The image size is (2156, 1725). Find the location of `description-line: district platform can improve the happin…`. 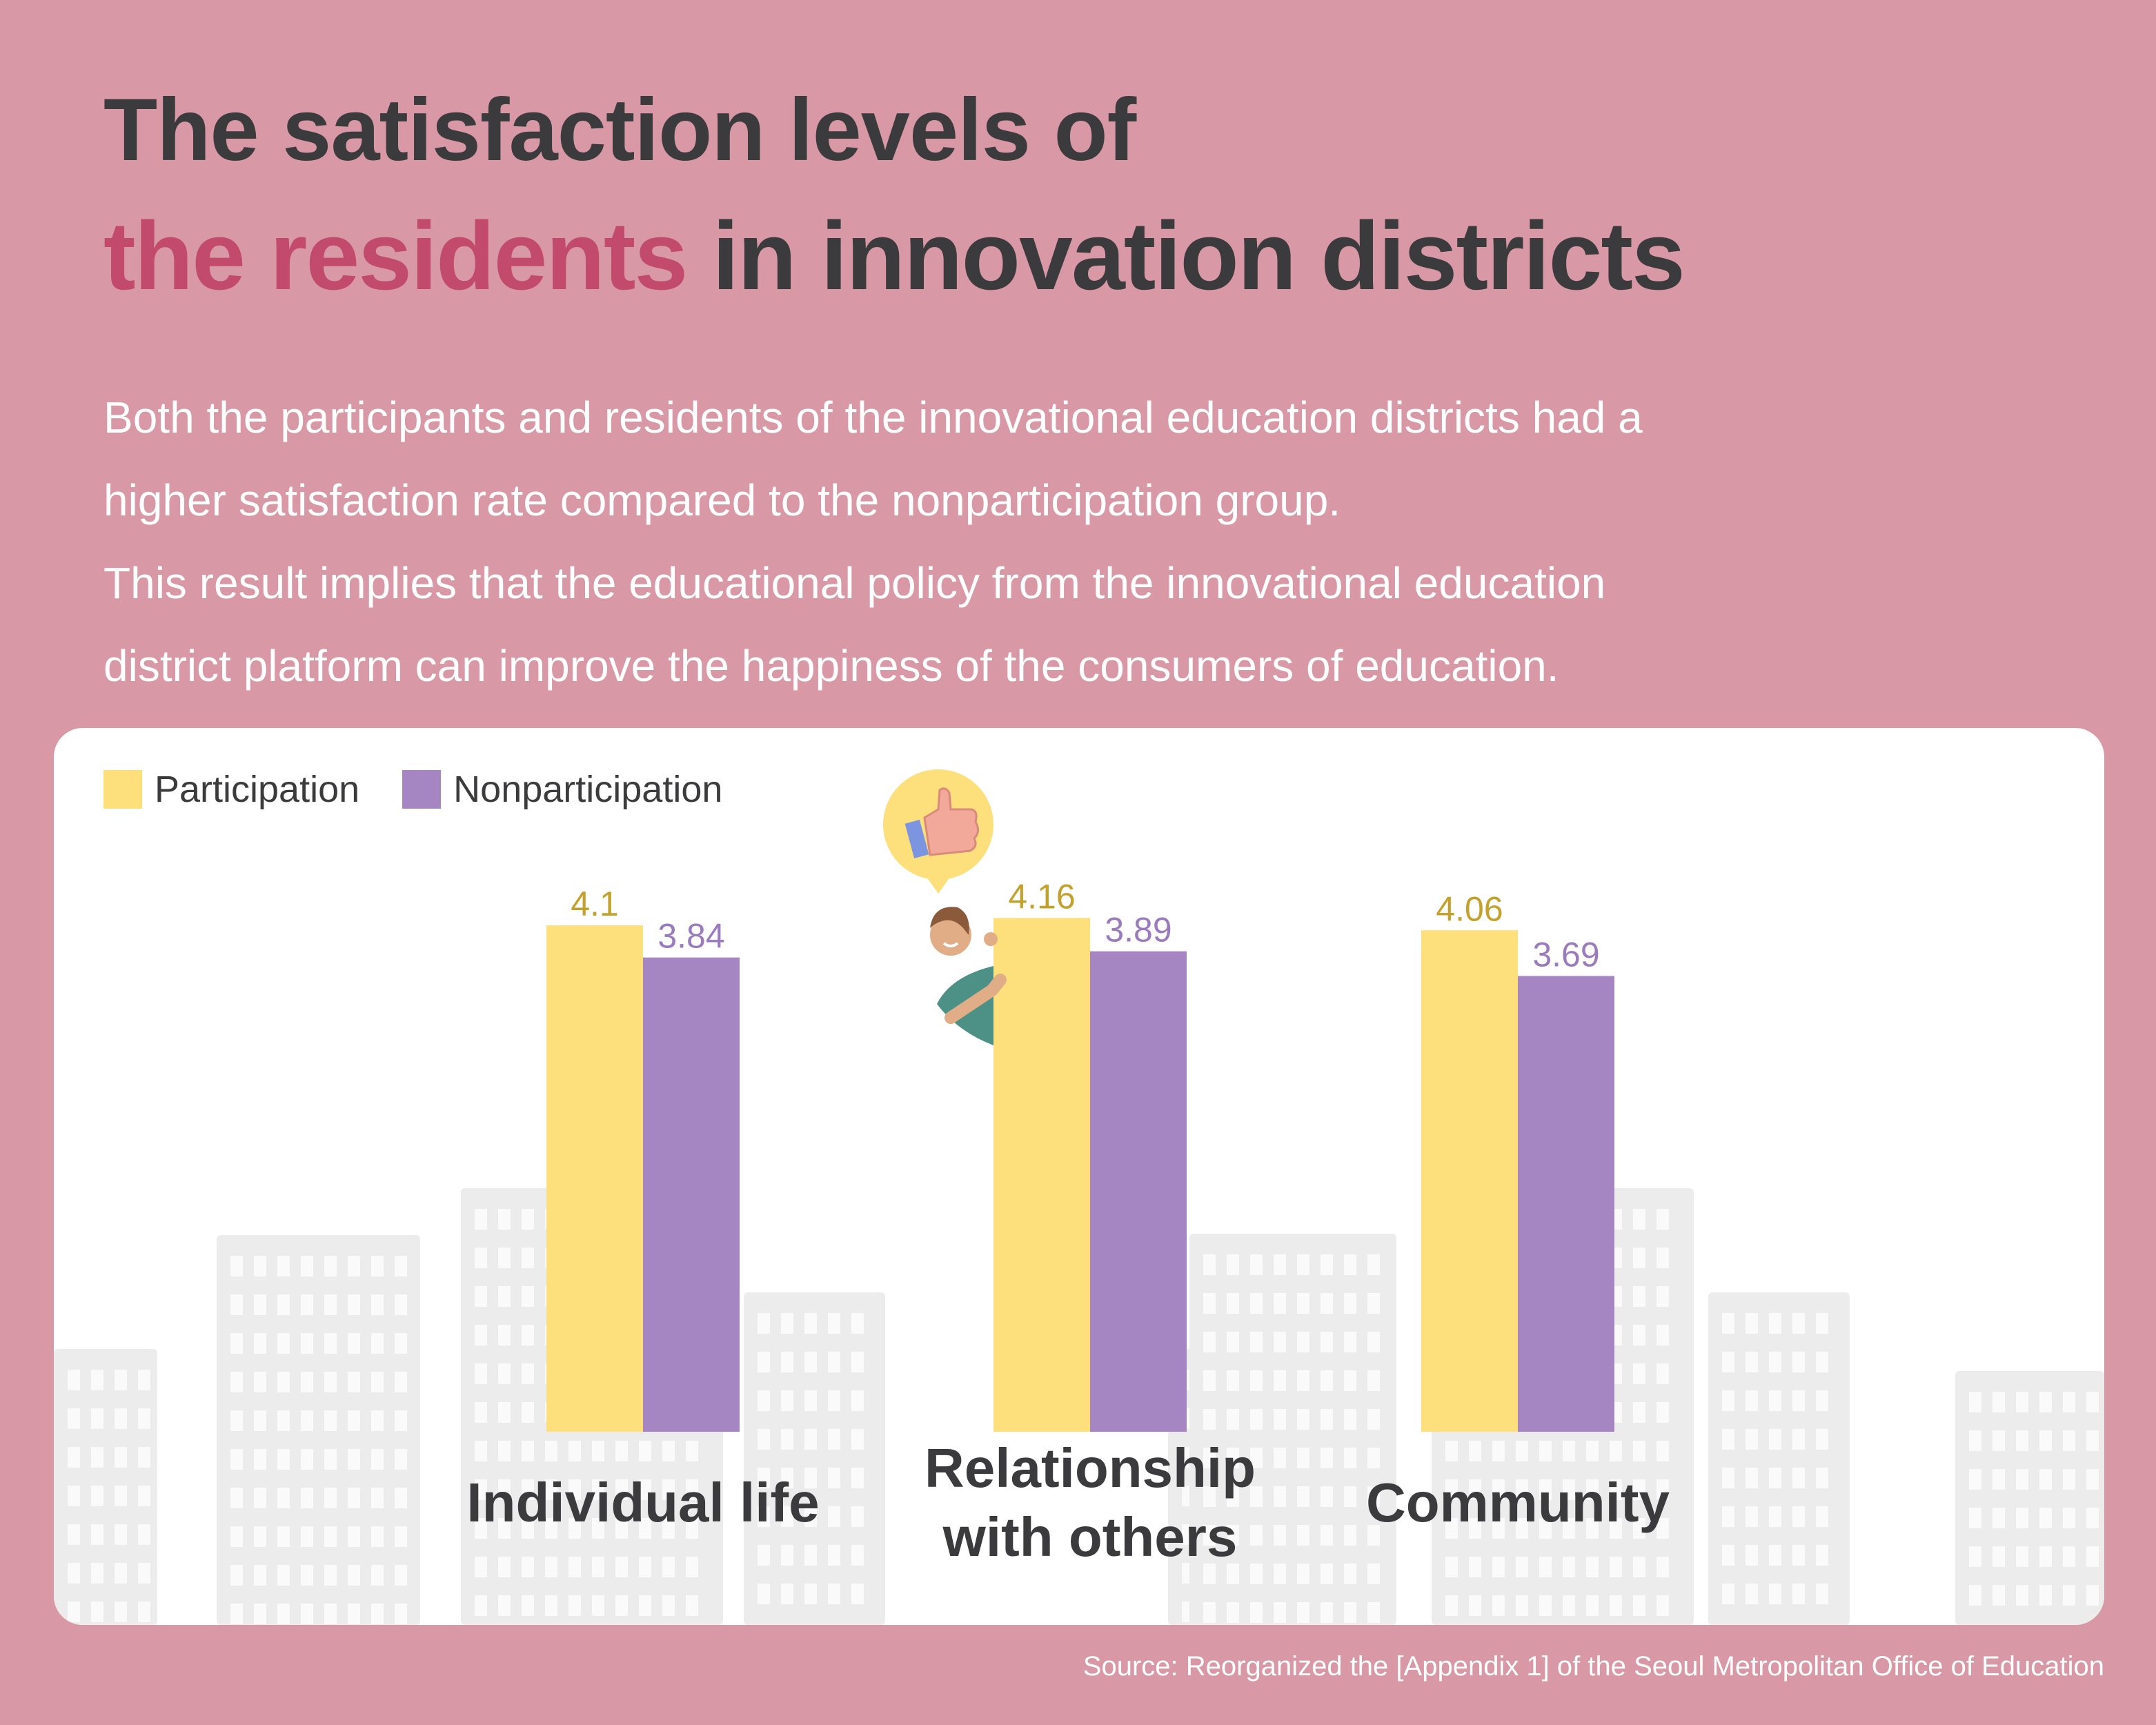

description-line: district platform can improve the happin… is located at coordinates (831, 666).